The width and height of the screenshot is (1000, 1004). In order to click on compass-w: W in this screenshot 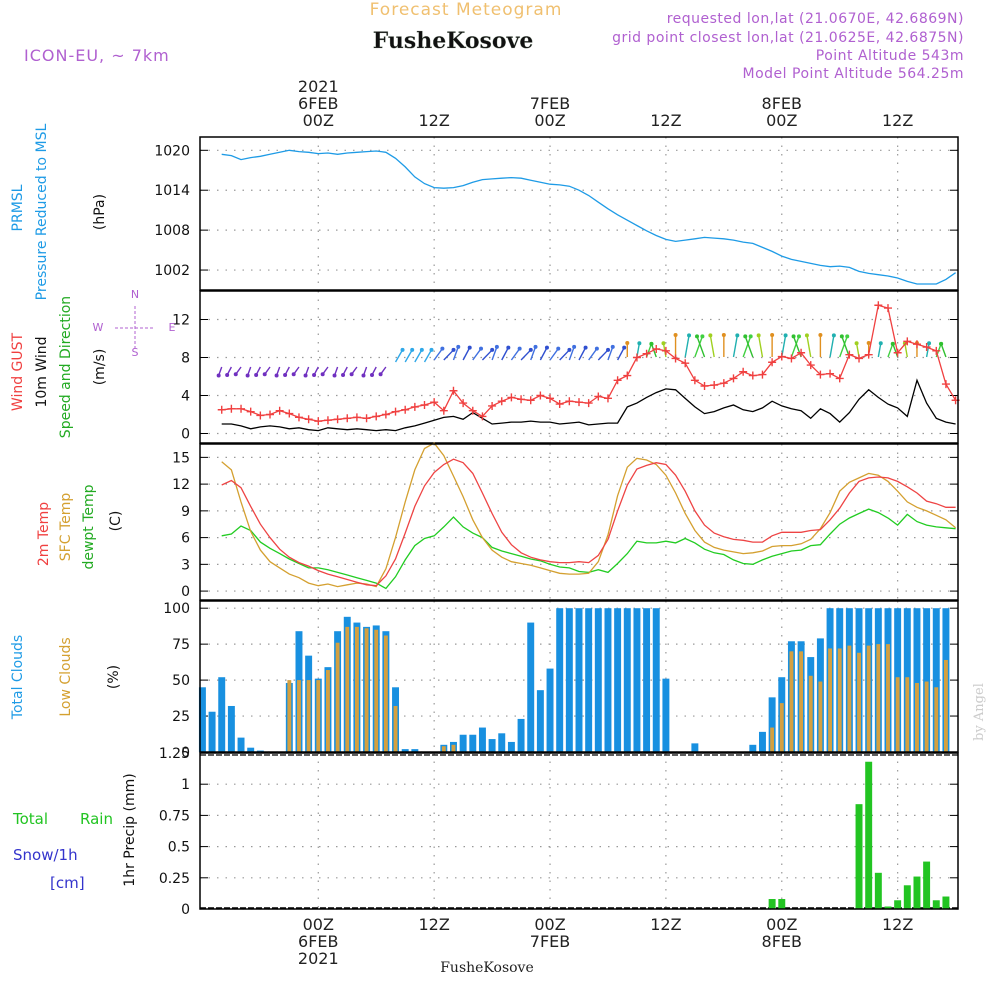, I will do `click(98, 327)`.